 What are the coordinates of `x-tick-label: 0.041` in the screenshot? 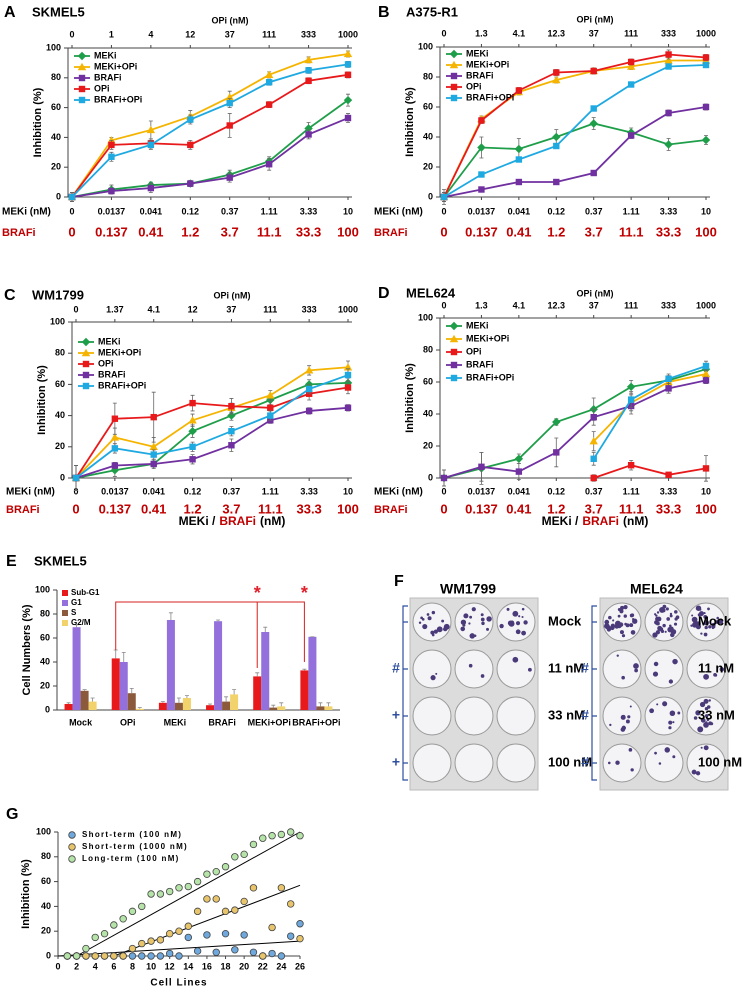 It's located at (153, 491).